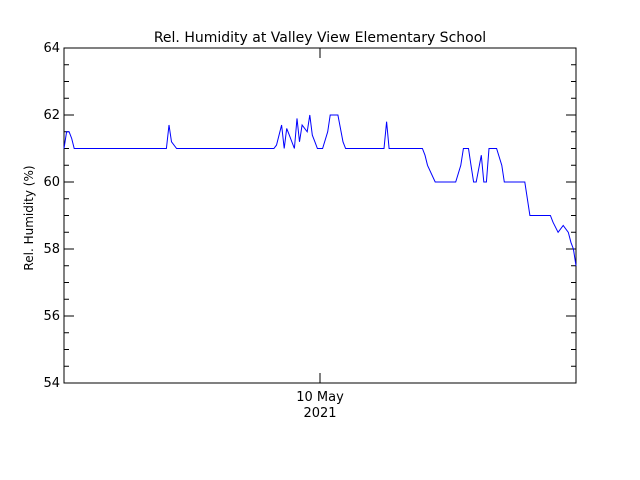 This screenshot has width=640, height=480. What do you see at coordinates (51, 48) in the screenshot?
I see `y-tick-label: 64` at bounding box center [51, 48].